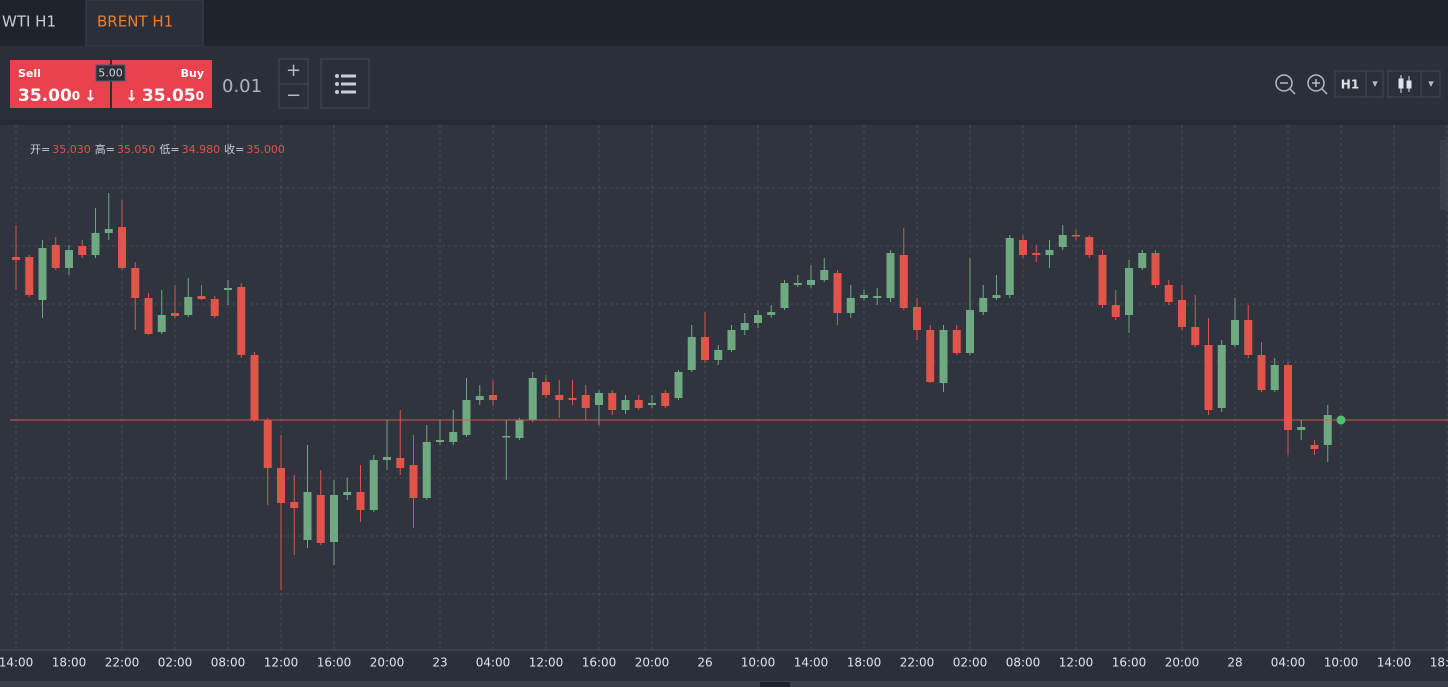 The height and width of the screenshot is (687, 1448). Describe the element at coordinates (162, 84) in the screenshot. I see `buy-button` at that location.